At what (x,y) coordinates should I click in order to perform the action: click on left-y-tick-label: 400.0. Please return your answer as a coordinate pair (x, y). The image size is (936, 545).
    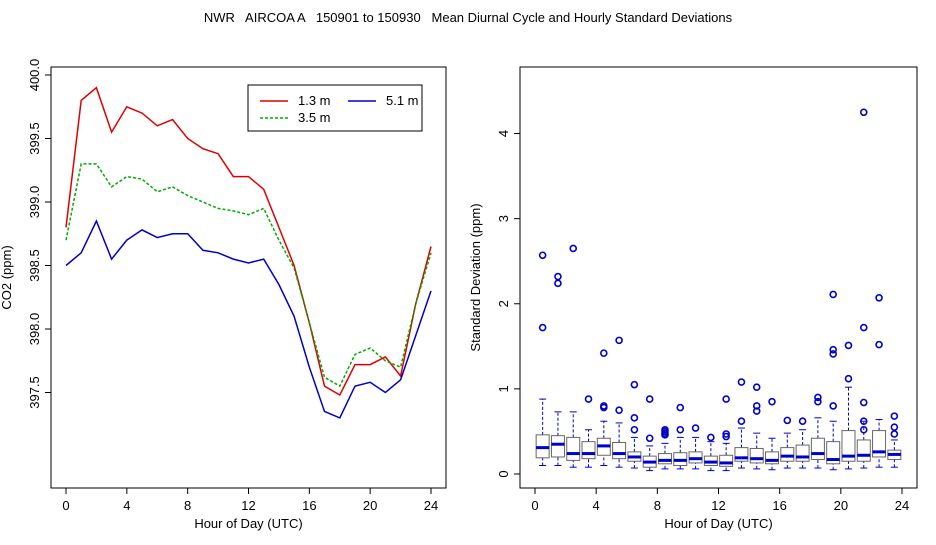
    Looking at the image, I should click on (34, 75).